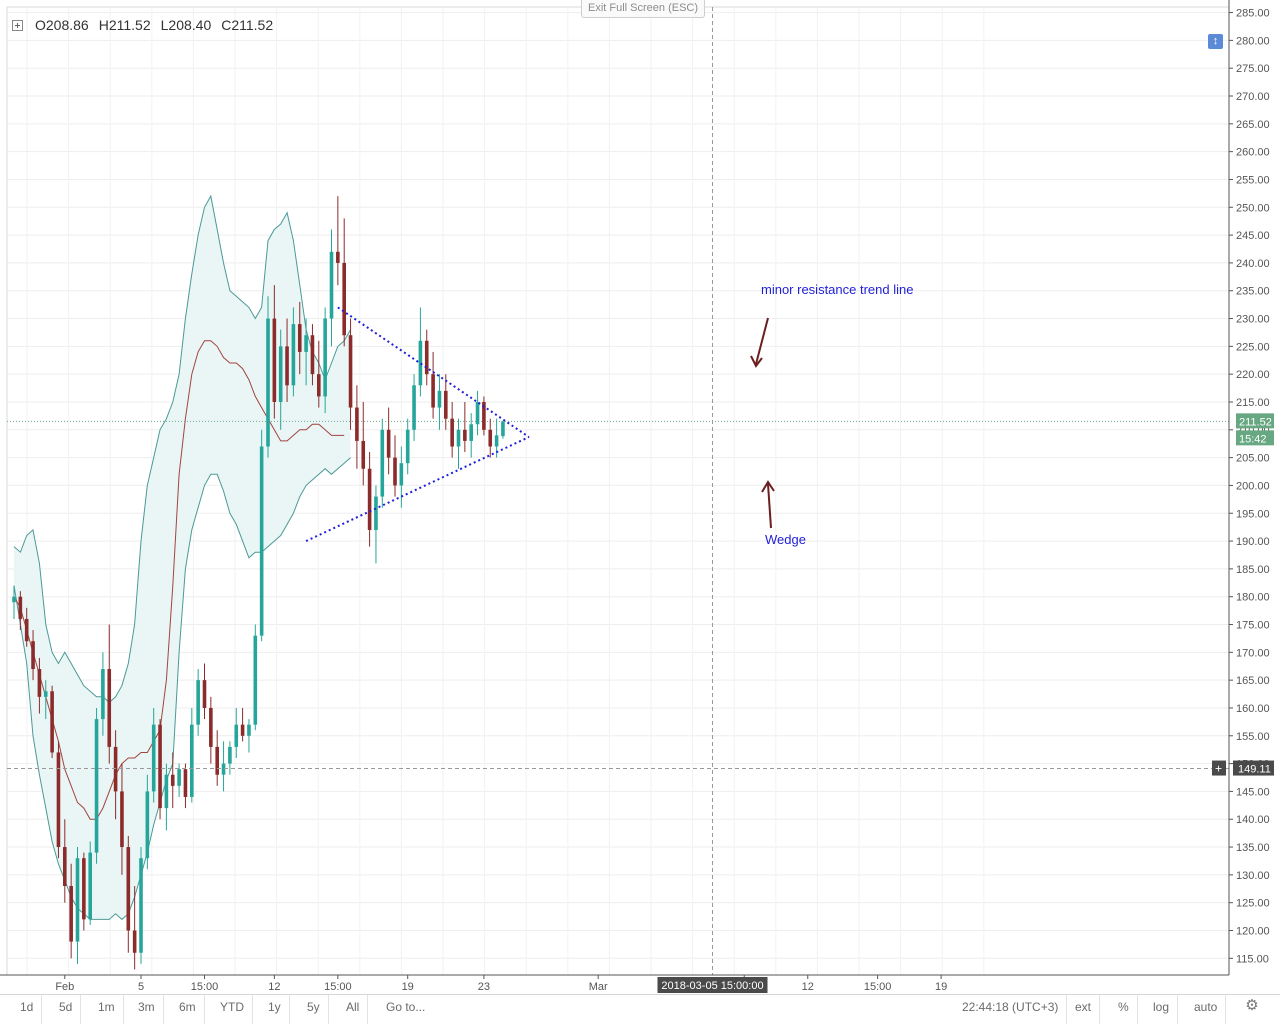 The height and width of the screenshot is (1024, 1280). What do you see at coordinates (314, 1009) in the screenshot?
I see `period-5y-button: 5y` at bounding box center [314, 1009].